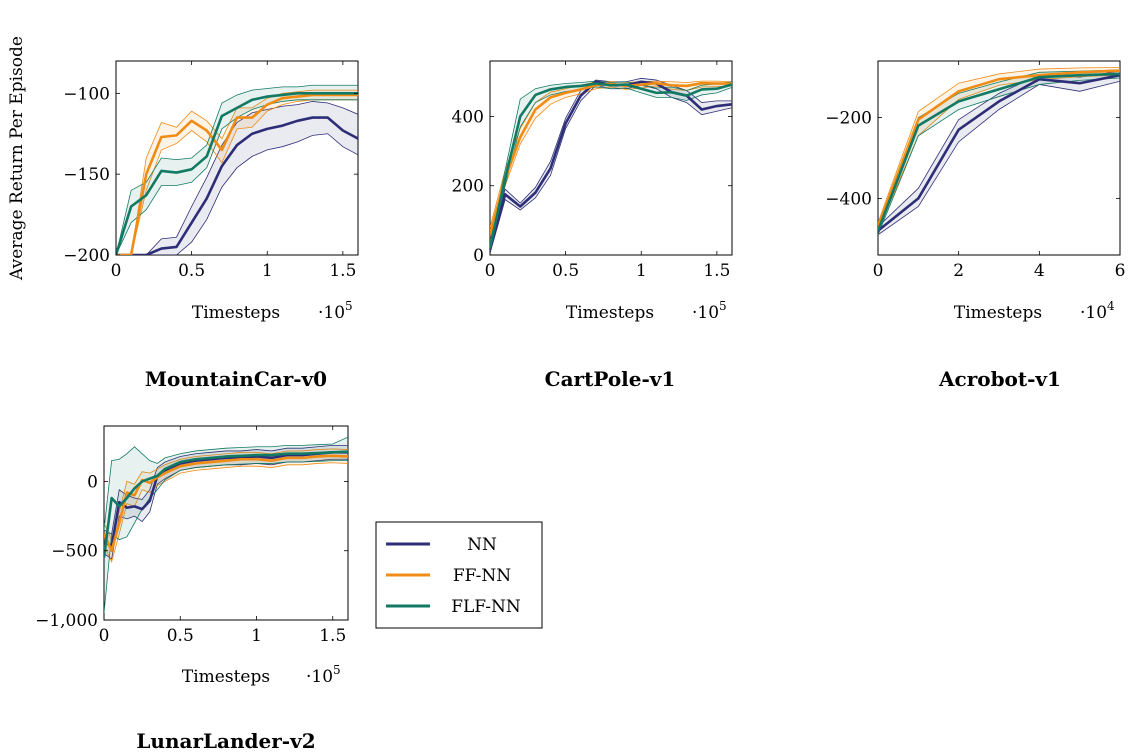 This screenshot has width=1131, height=756. I want to click on chart-acrobot: Acrobot-v1 Timesteps ·104 0 2 4 6−400−200, so click(975, 225).